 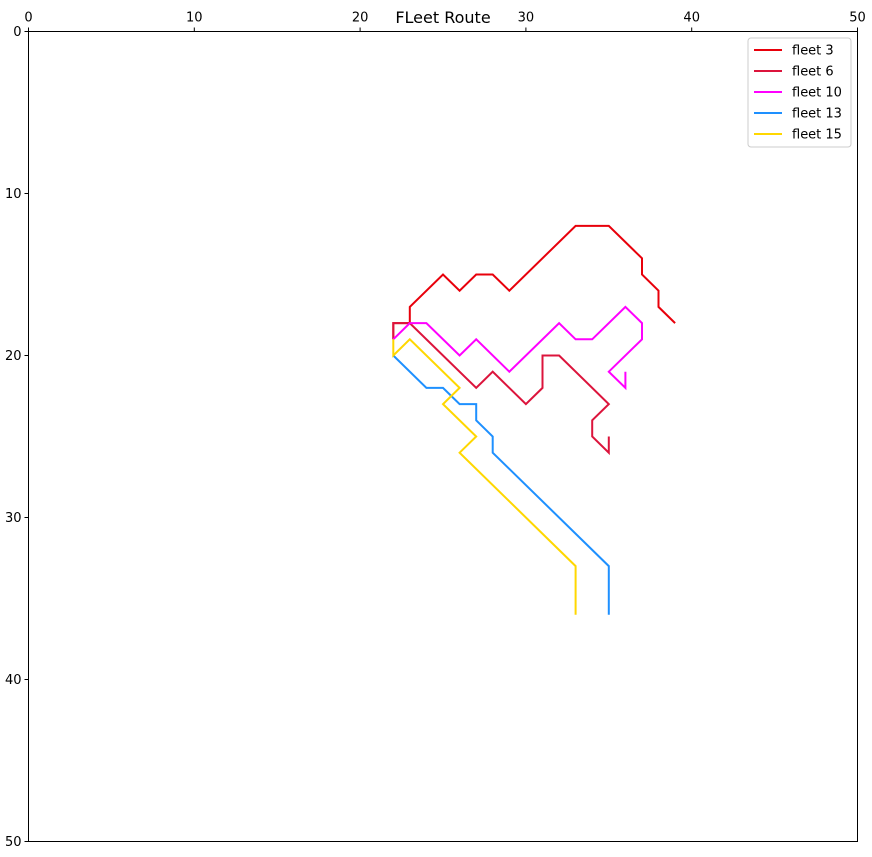 I want to click on x-tick-label: 10, so click(x=194, y=18).